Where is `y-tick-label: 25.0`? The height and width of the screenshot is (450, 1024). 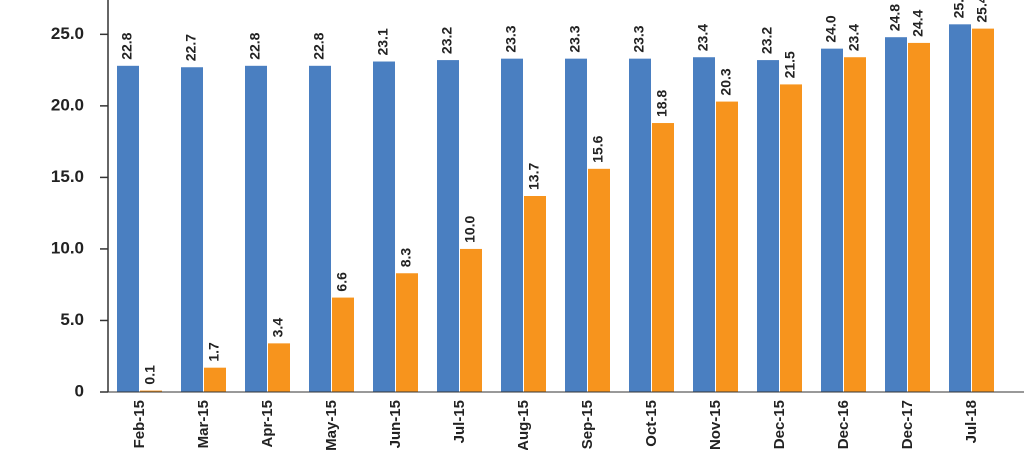
y-tick-label: 25.0 is located at coordinates (67, 33).